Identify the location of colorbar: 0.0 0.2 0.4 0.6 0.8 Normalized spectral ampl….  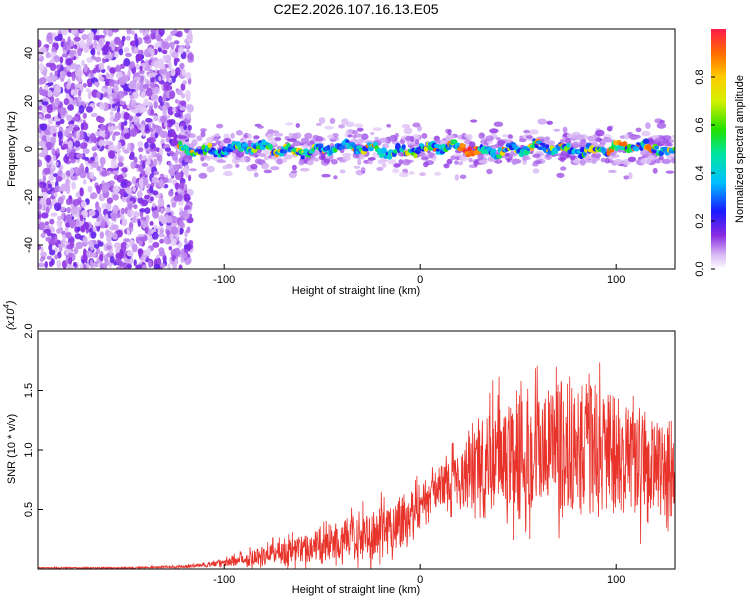
(720, 153).